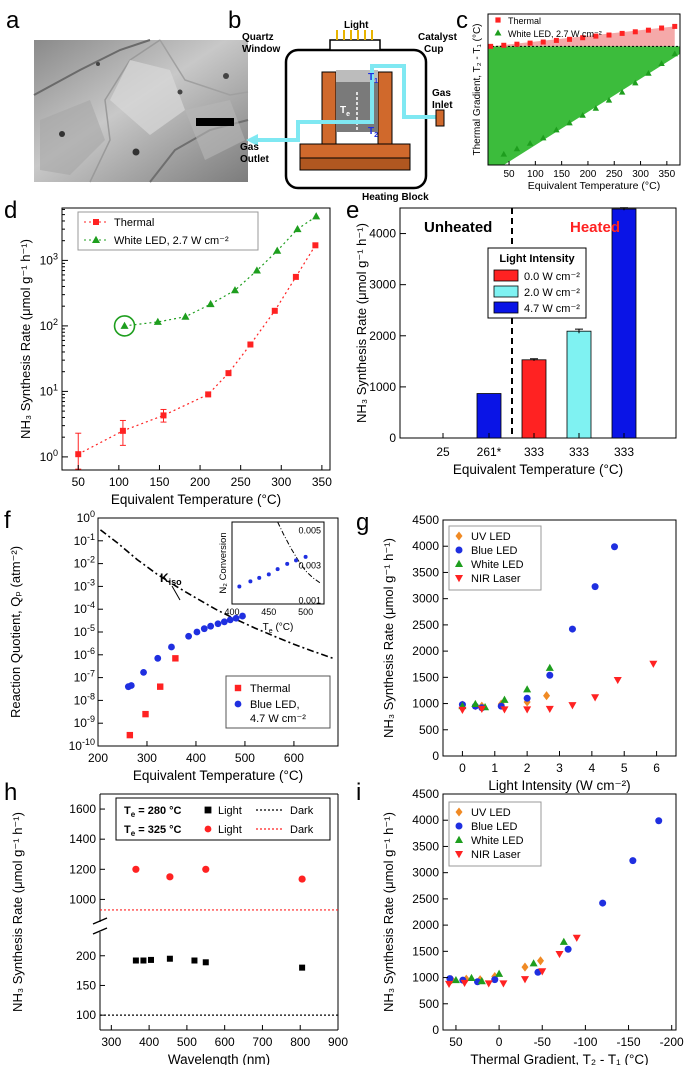 The image size is (685, 1065). I want to click on x-tick-label: 50, so click(456, 1042).